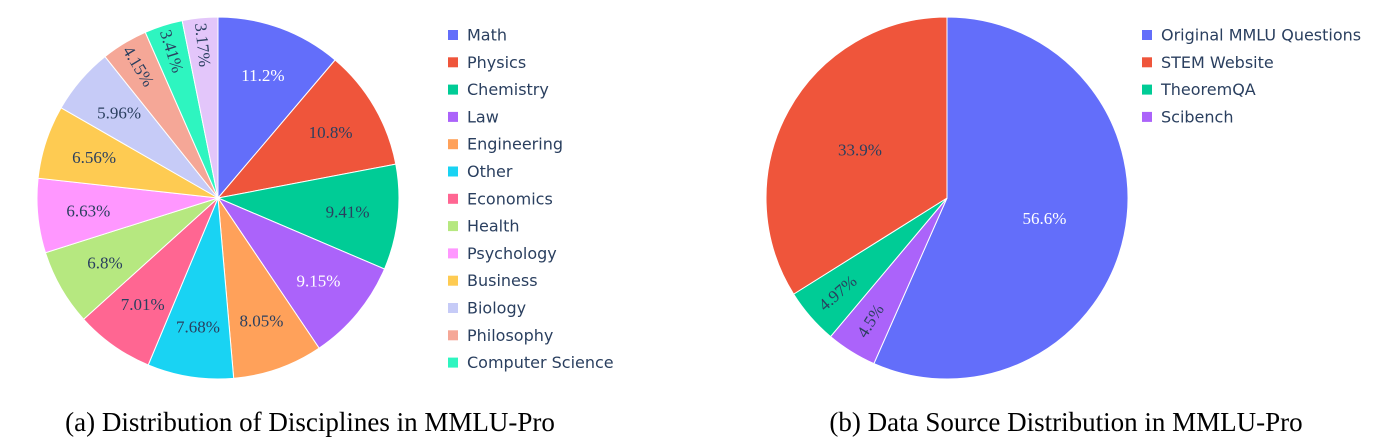 The image size is (1378, 448). What do you see at coordinates (198, 326) in the screenshot?
I see `slice-label-other: 7.68%` at bounding box center [198, 326].